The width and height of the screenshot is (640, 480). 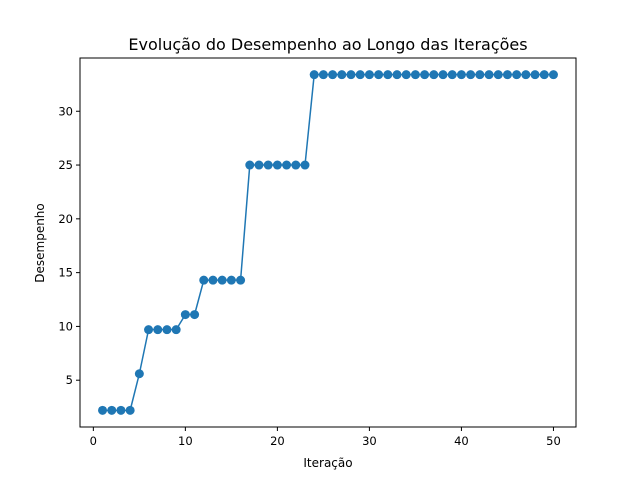 What do you see at coordinates (69, 245) in the screenshot?
I see `y-axis: 5 10 15 20 25 30` at bounding box center [69, 245].